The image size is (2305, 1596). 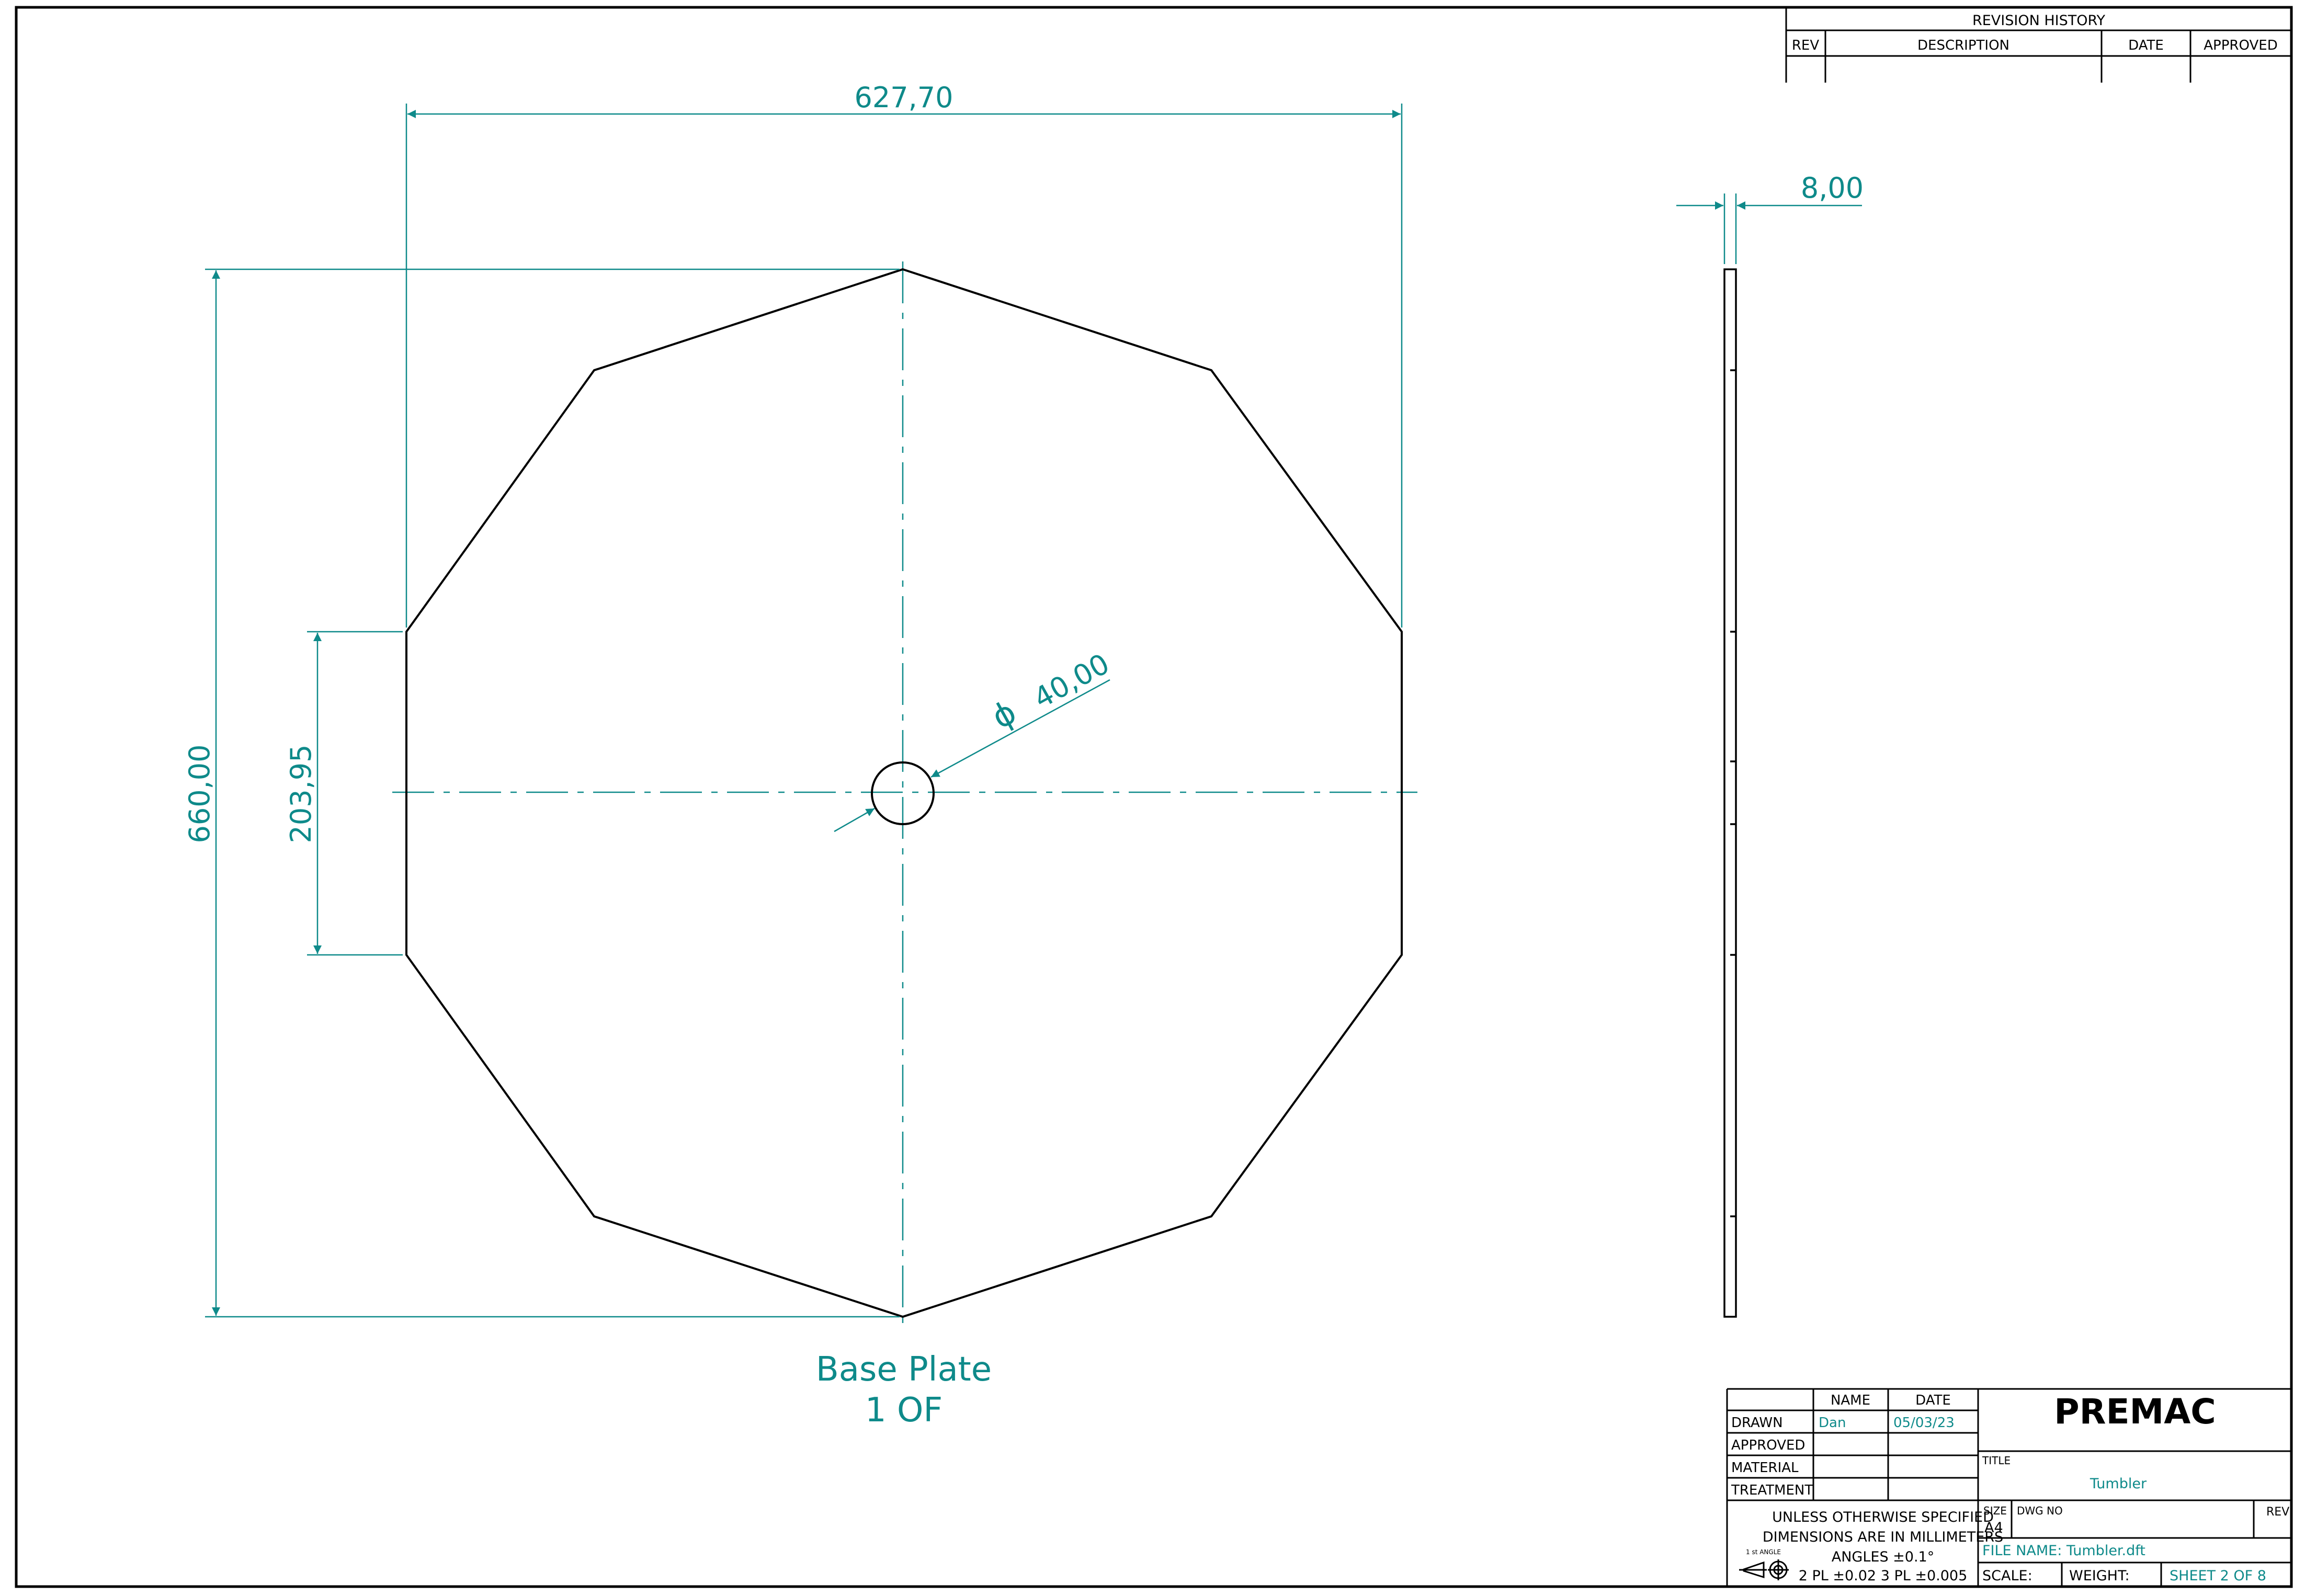 What do you see at coordinates (1071, 681) in the screenshot?
I see `hole-diameter-value: 40,00` at bounding box center [1071, 681].